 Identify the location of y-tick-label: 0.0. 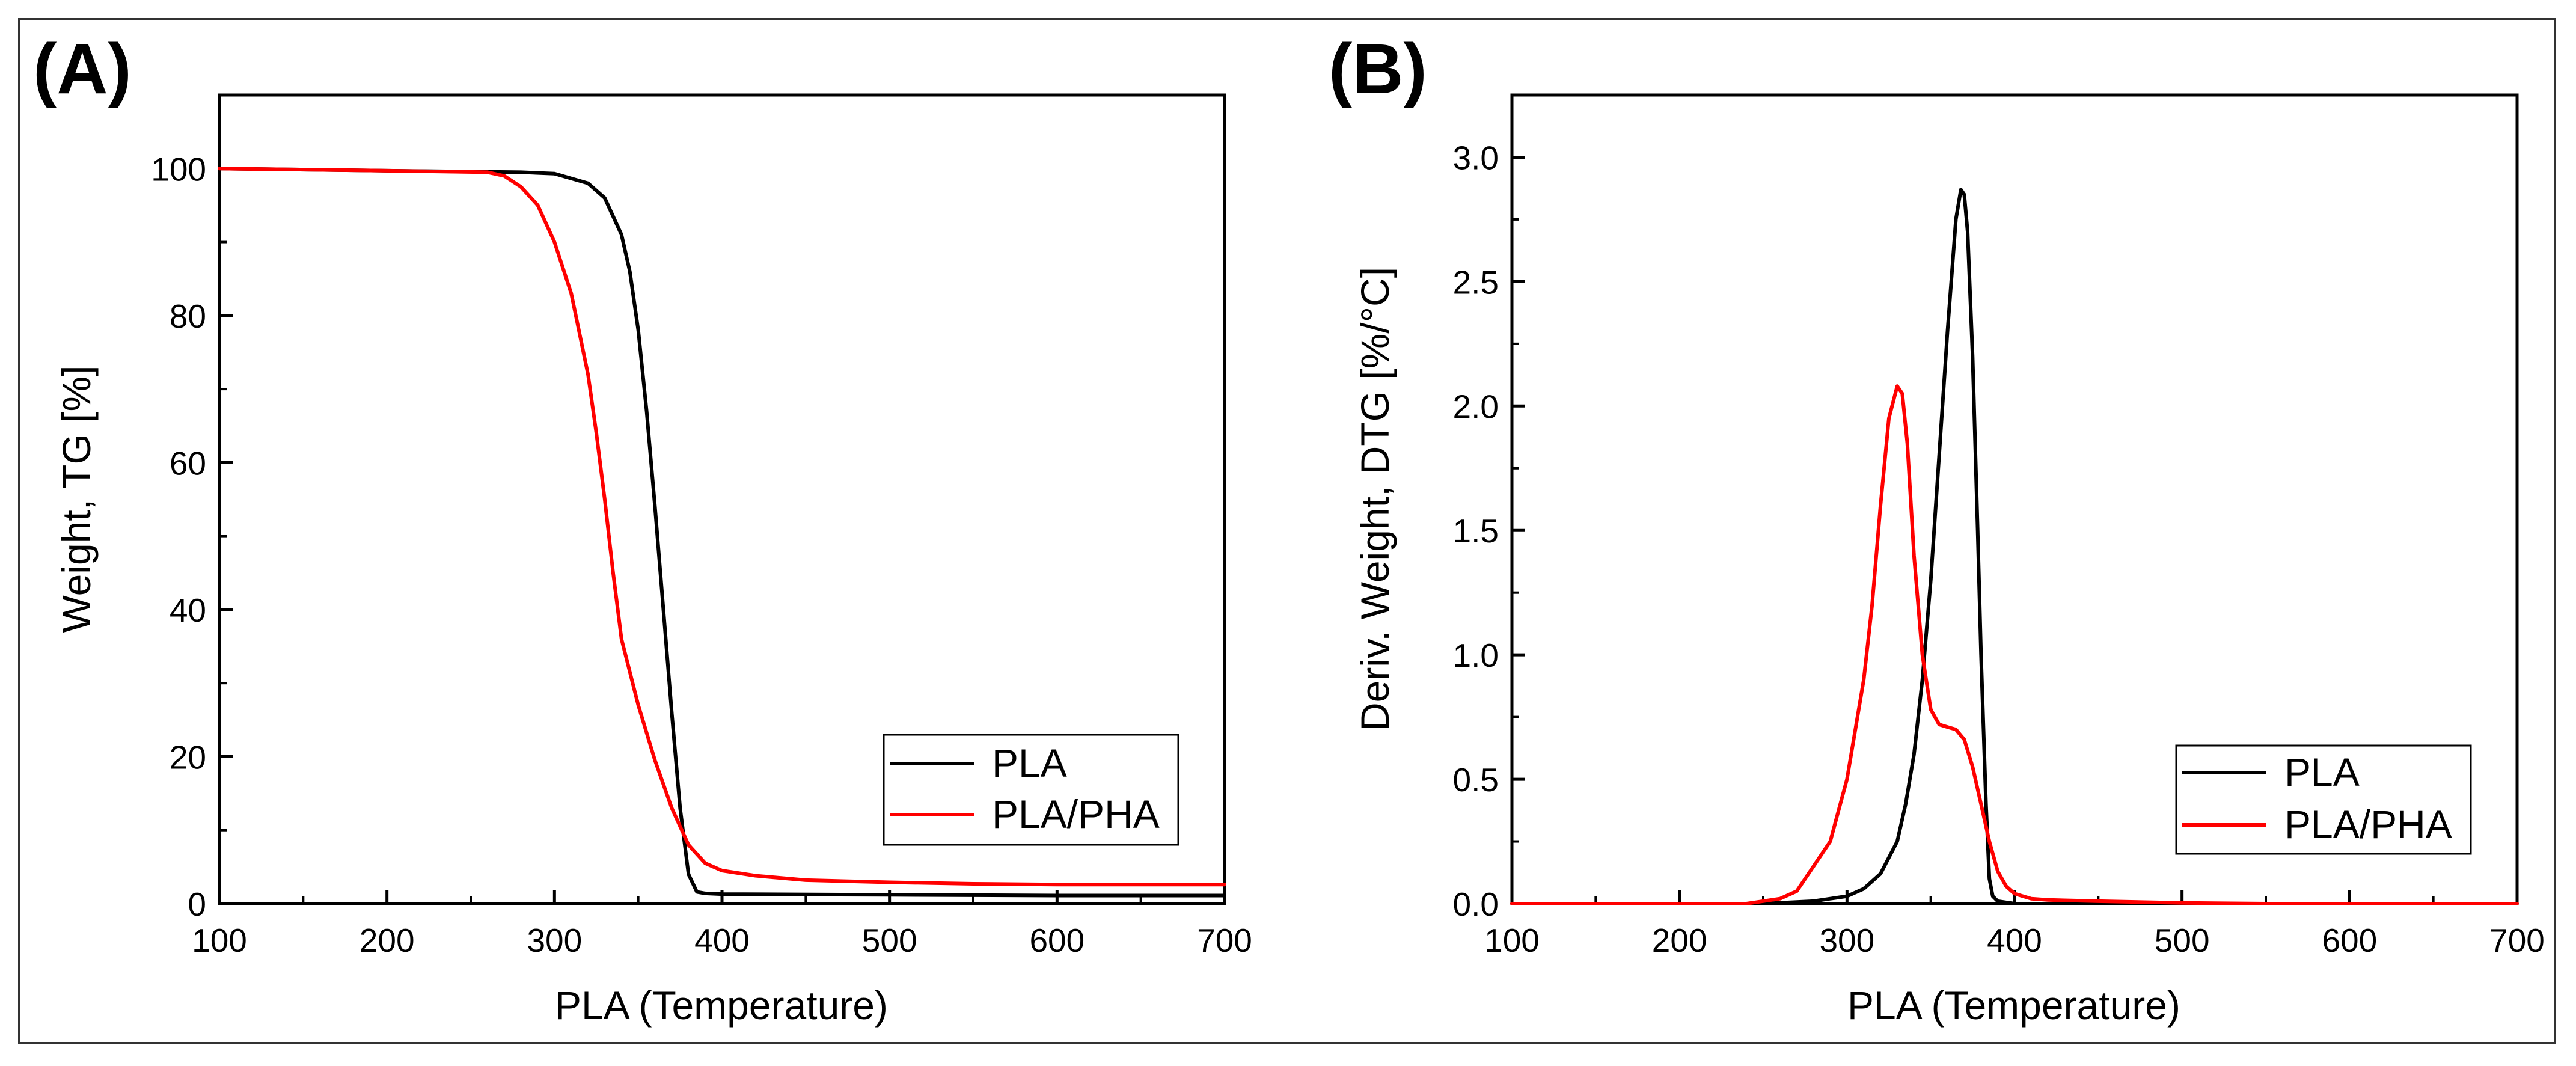
(1476, 904).